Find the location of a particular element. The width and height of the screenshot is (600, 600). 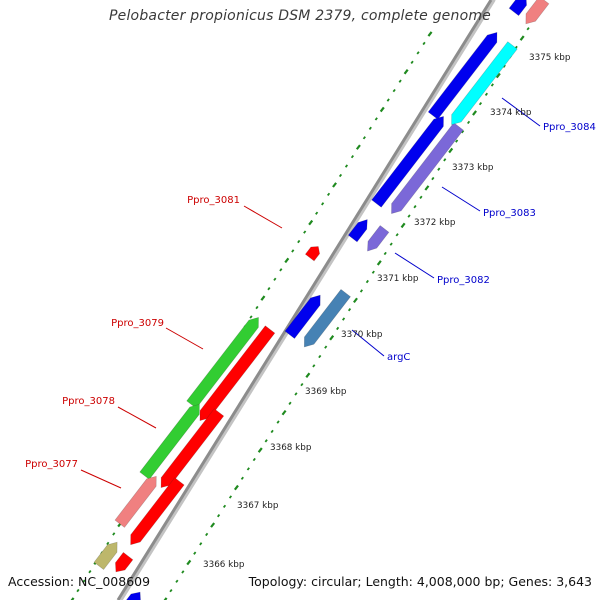

tick-label: 3370 kbp is located at coordinates (362, 335).